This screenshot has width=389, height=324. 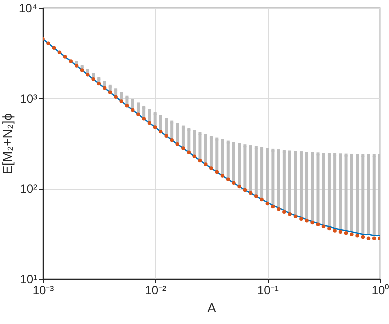 I want to click on x-tick-label: 10⁻¹, so click(x=268, y=291).